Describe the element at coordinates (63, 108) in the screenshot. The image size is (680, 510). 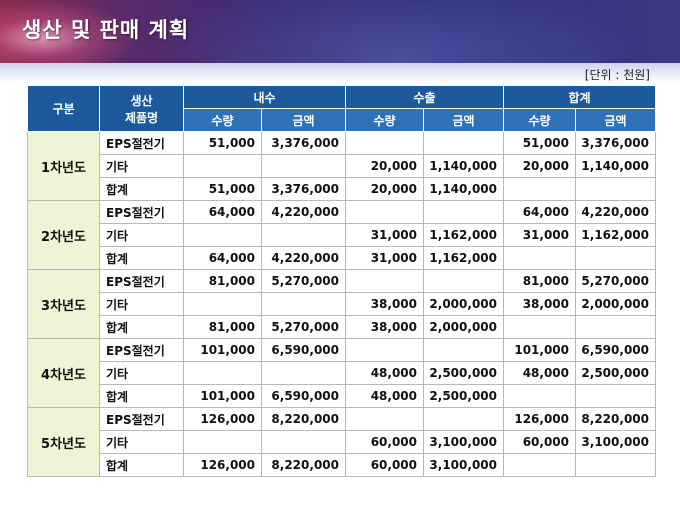
I see `header-gubun: 구분` at that location.